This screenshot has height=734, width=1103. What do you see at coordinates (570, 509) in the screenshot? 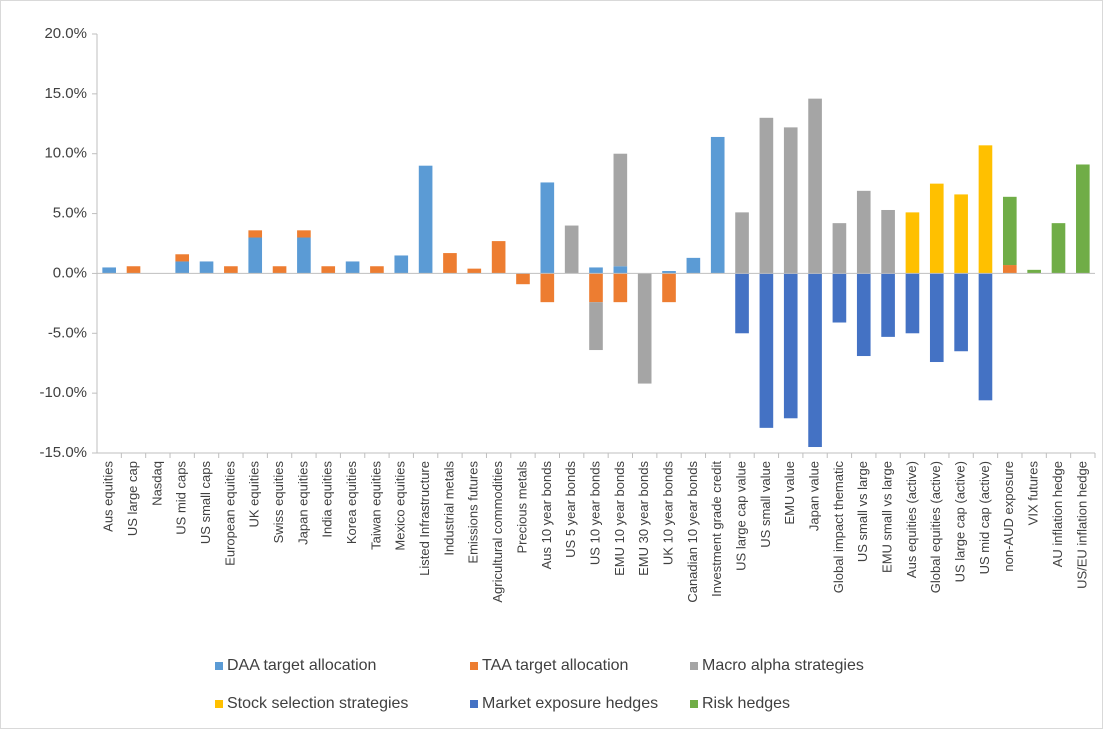
I see `x-tick-label: US 5 year bonds` at bounding box center [570, 509].